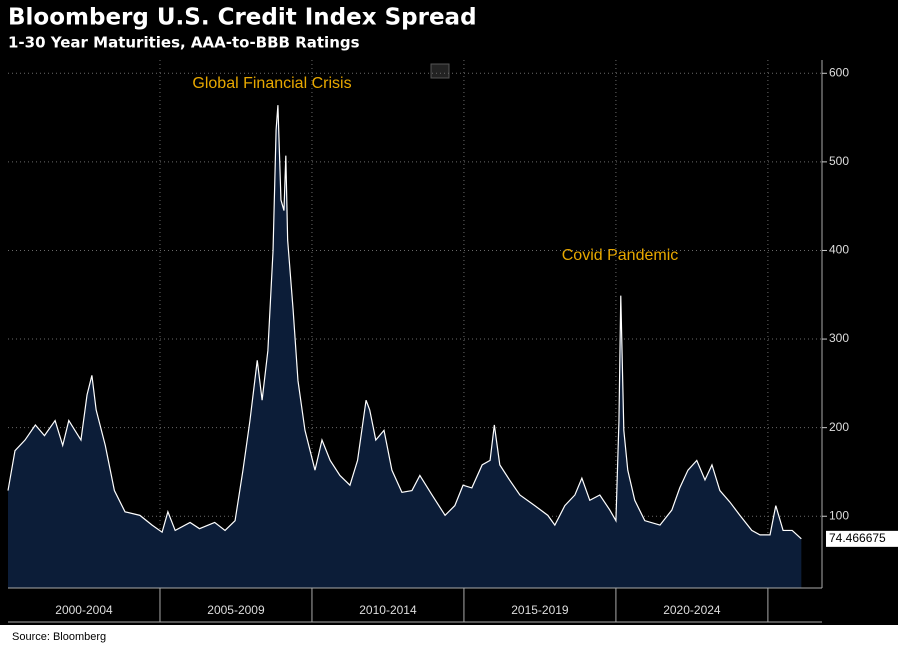  What do you see at coordinates (839, 427) in the screenshot?
I see `y-tick-label: 200` at bounding box center [839, 427].